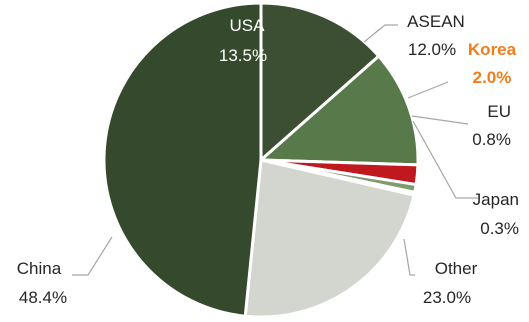 The width and height of the screenshot is (529, 322). Describe the element at coordinates (440, 120) in the screenshot. I see `leader-line-eu` at that location.